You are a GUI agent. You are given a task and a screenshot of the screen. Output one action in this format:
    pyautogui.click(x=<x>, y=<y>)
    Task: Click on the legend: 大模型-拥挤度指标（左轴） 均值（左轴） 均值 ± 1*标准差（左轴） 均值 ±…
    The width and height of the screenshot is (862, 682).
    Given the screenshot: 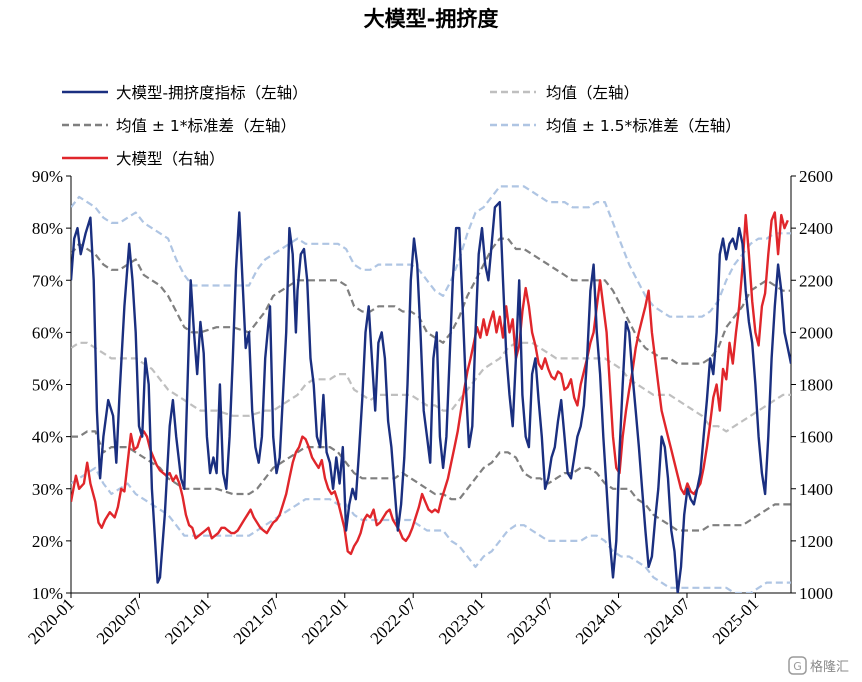 What is the action you would take?
    pyautogui.click(x=401, y=126)
    